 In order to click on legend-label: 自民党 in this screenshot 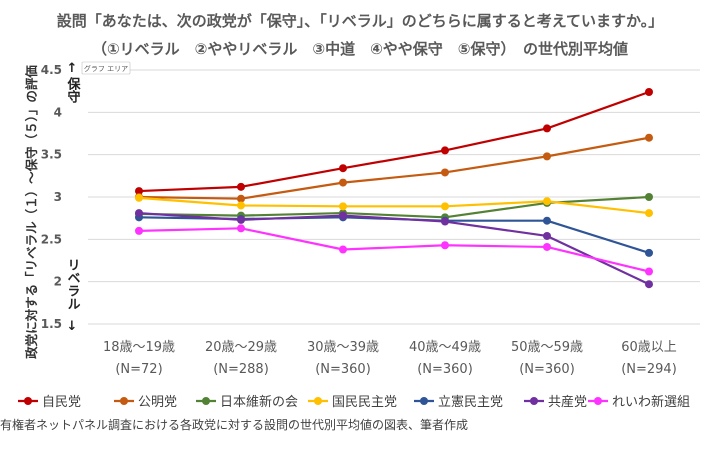, I will do `click(61, 402)`.